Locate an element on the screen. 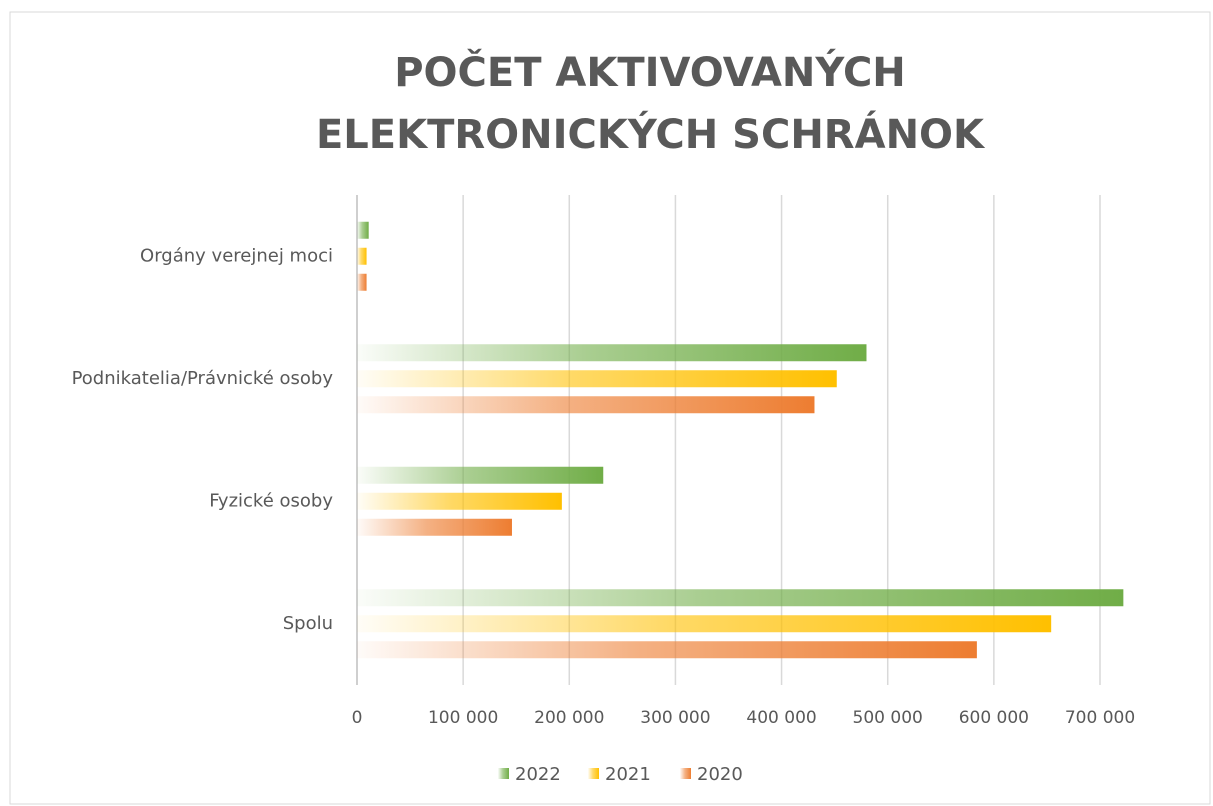 The height and width of the screenshot is (806, 1213). x-tick-label: 300 000 is located at coordinates (675, 718).